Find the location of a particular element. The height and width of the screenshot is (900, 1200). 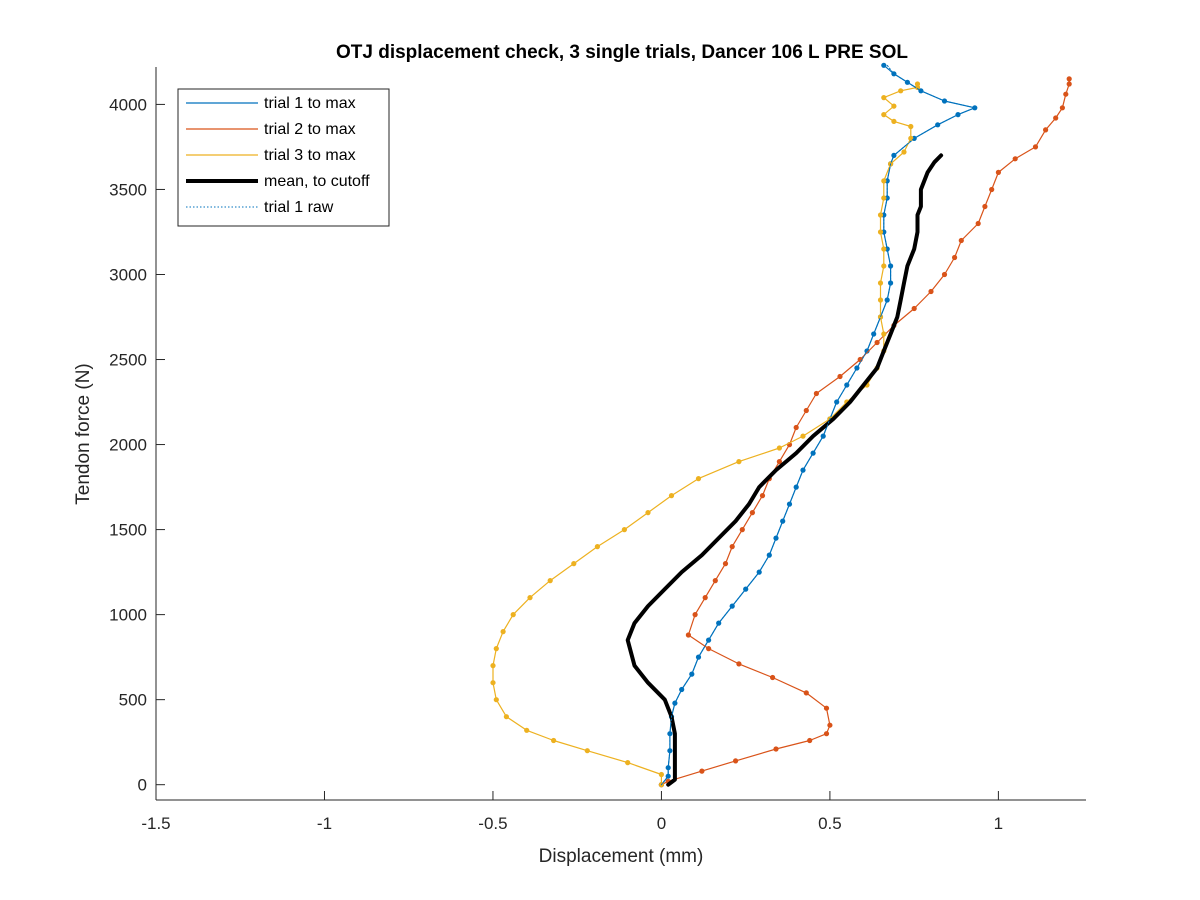

legend-box is located at coordinates (283, 157).